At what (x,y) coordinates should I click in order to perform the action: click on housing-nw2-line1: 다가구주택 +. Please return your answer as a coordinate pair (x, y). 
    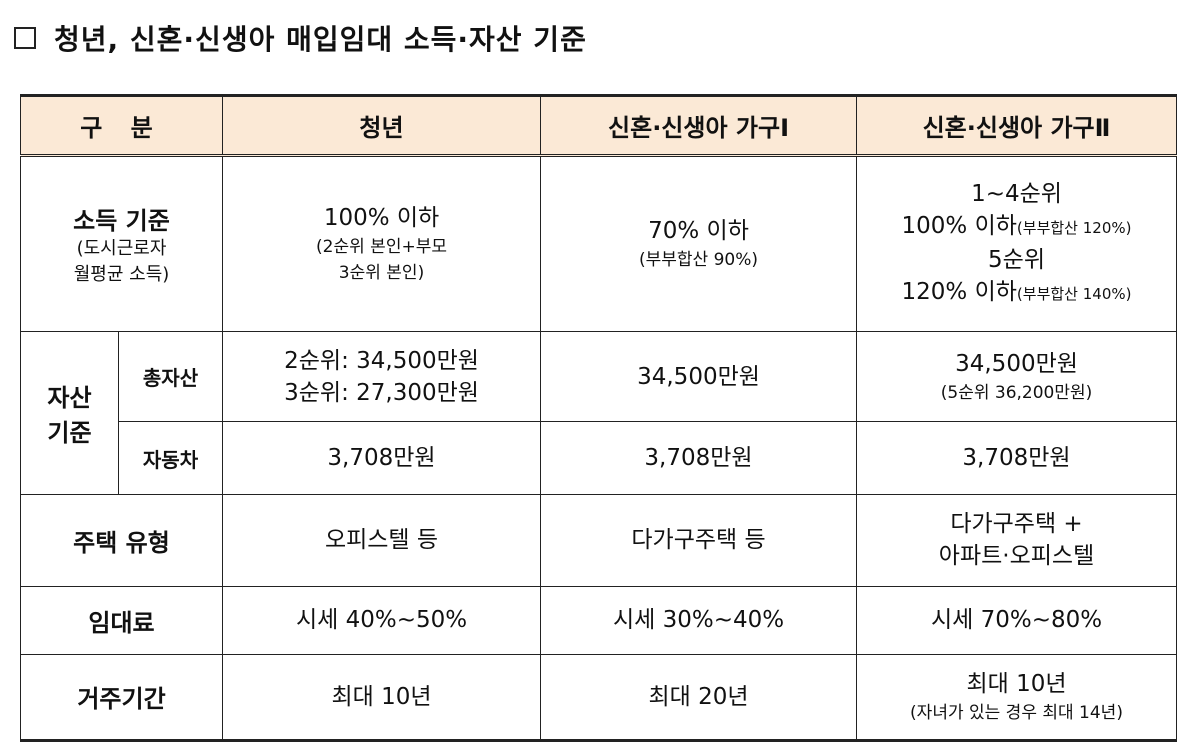
    Looking at the image, I should click on (1016, 524).